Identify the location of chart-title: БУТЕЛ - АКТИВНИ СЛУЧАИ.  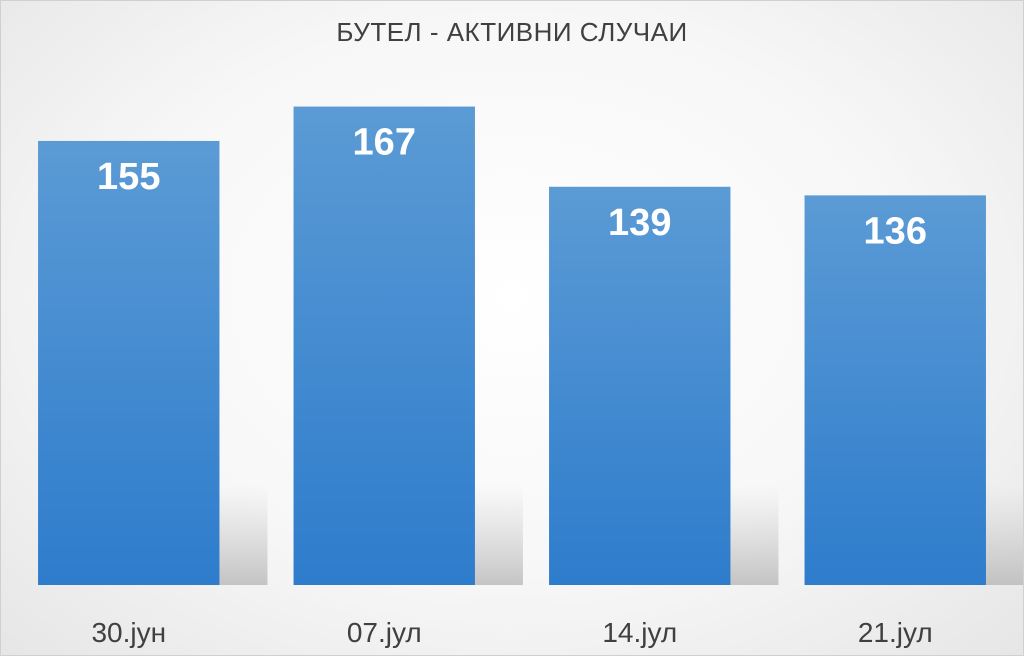
(512, 32).